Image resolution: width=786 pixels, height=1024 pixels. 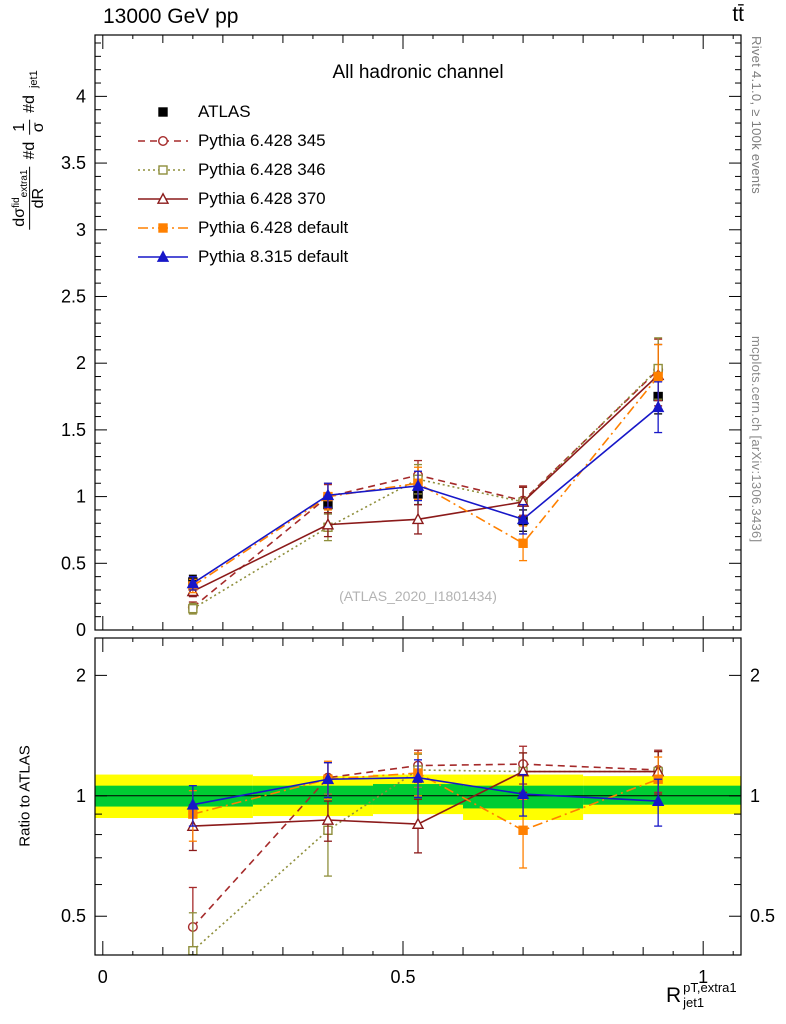 I want to click on dsigma-term: dσ, so click(x=20, y=217).